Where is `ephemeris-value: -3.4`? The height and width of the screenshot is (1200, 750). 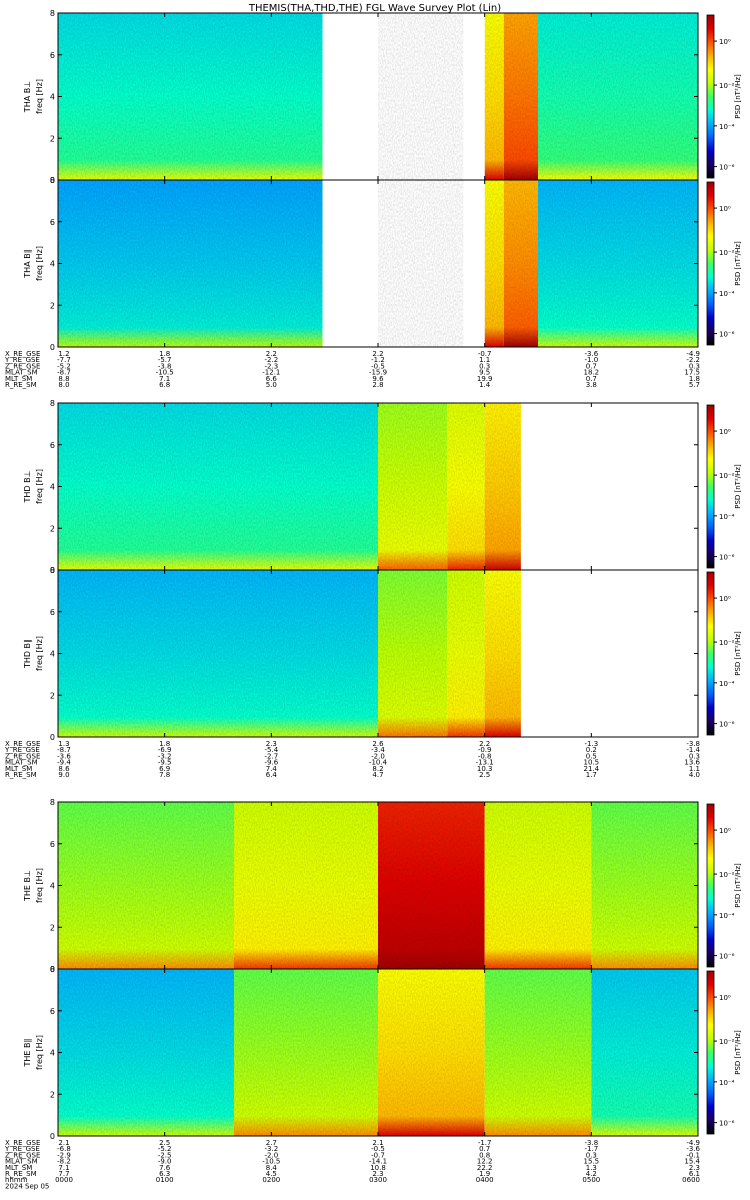
ephemeris-value: -3.4 is located at coordinates (378, 750).